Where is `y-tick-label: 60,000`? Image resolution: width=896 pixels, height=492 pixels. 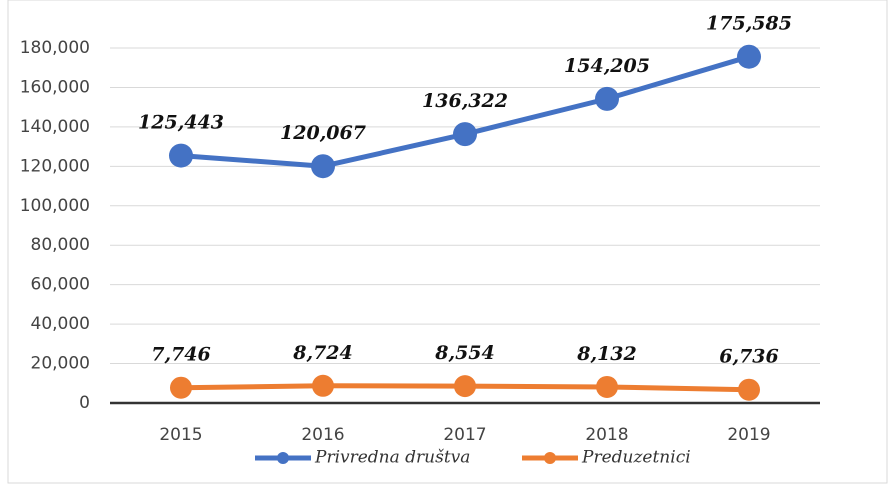 y-tick-label: 60,000 is located at coordinates (60, 285).